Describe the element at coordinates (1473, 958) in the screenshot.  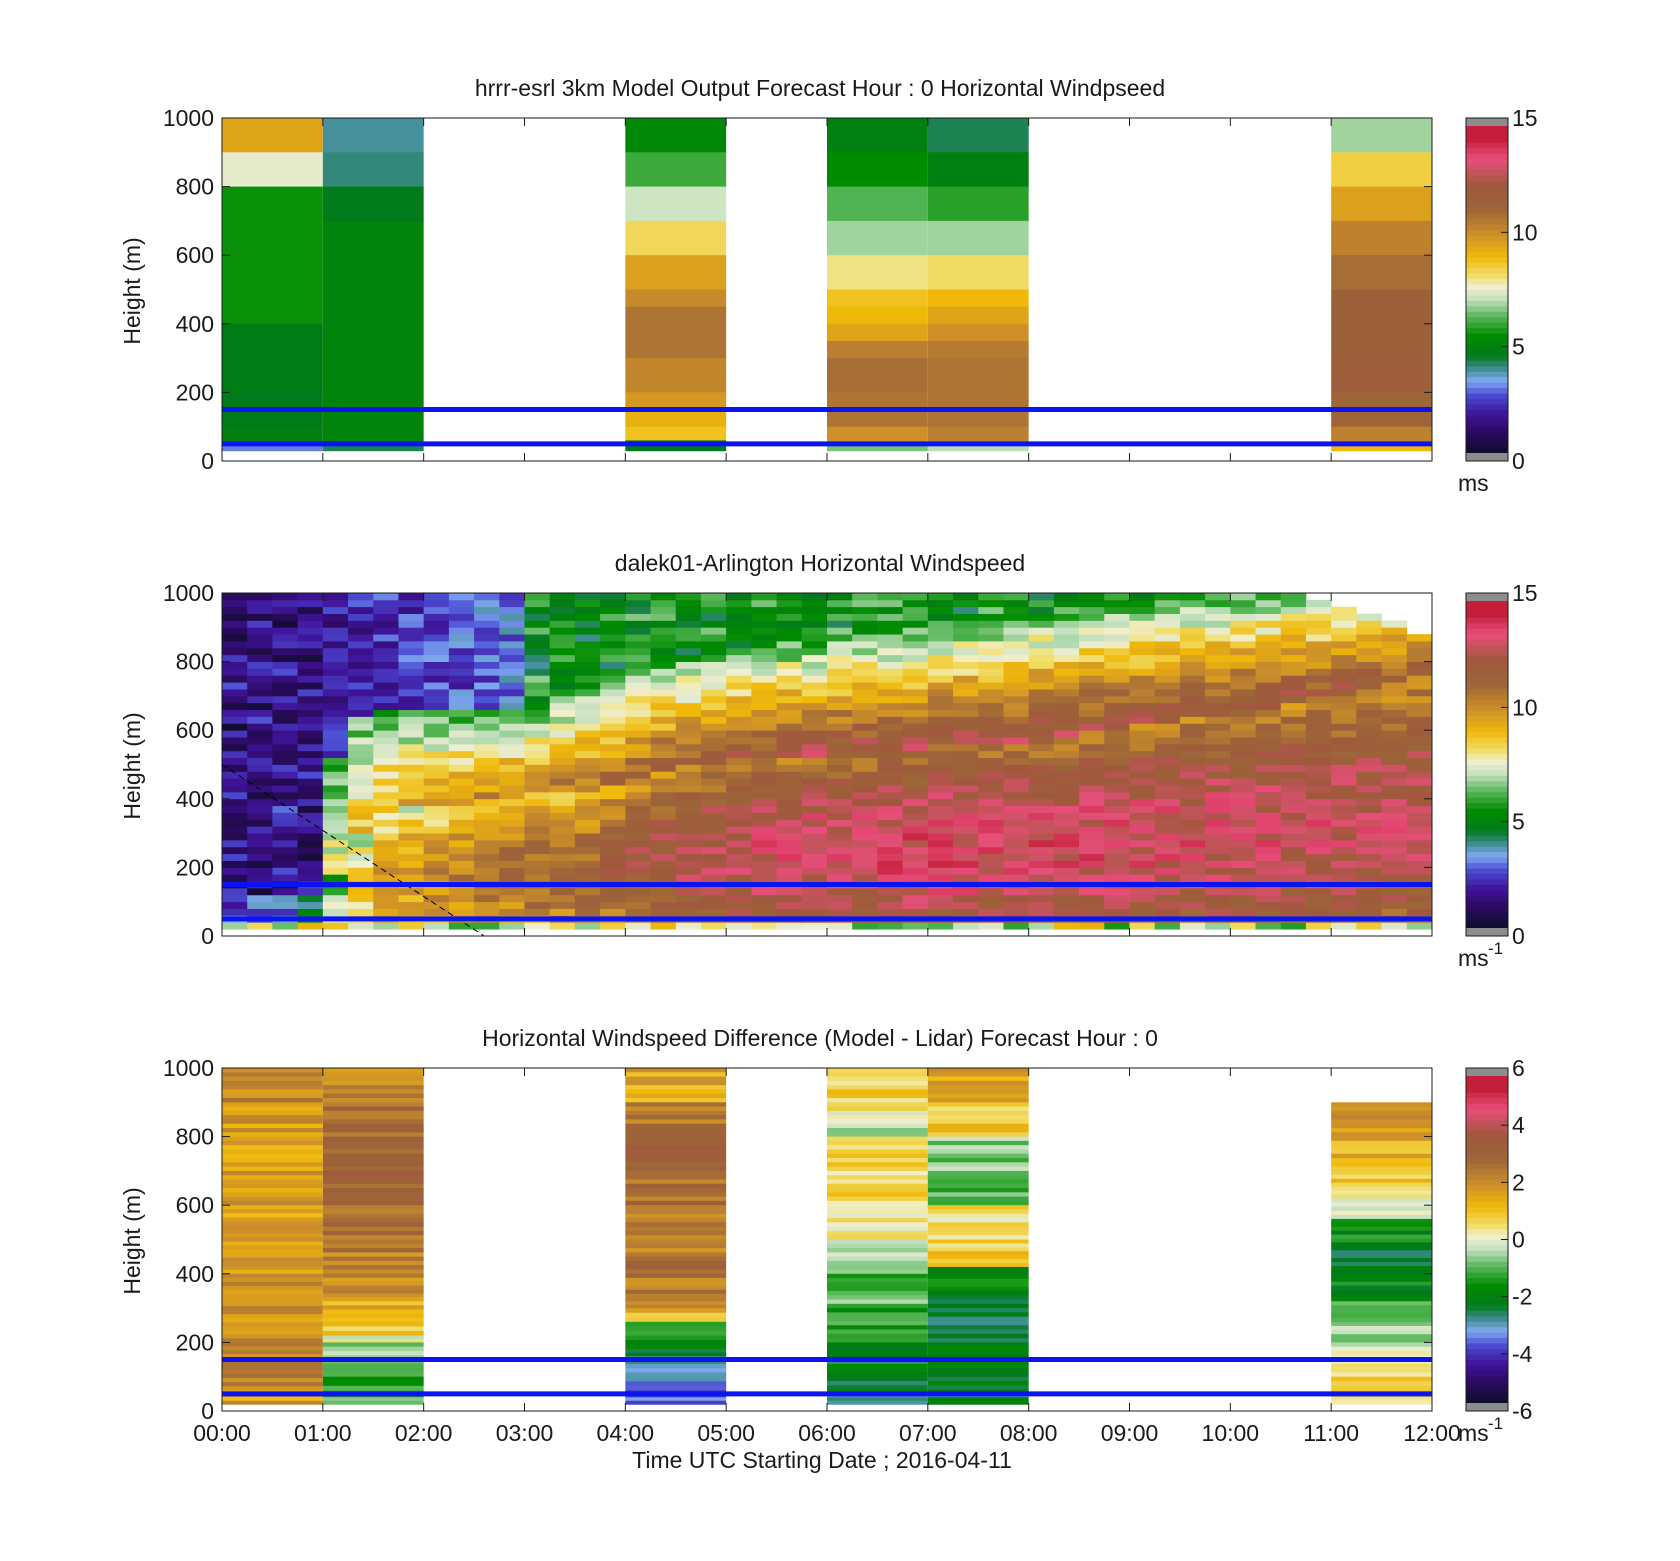
I see `colorbar-unit: ms` at that location.